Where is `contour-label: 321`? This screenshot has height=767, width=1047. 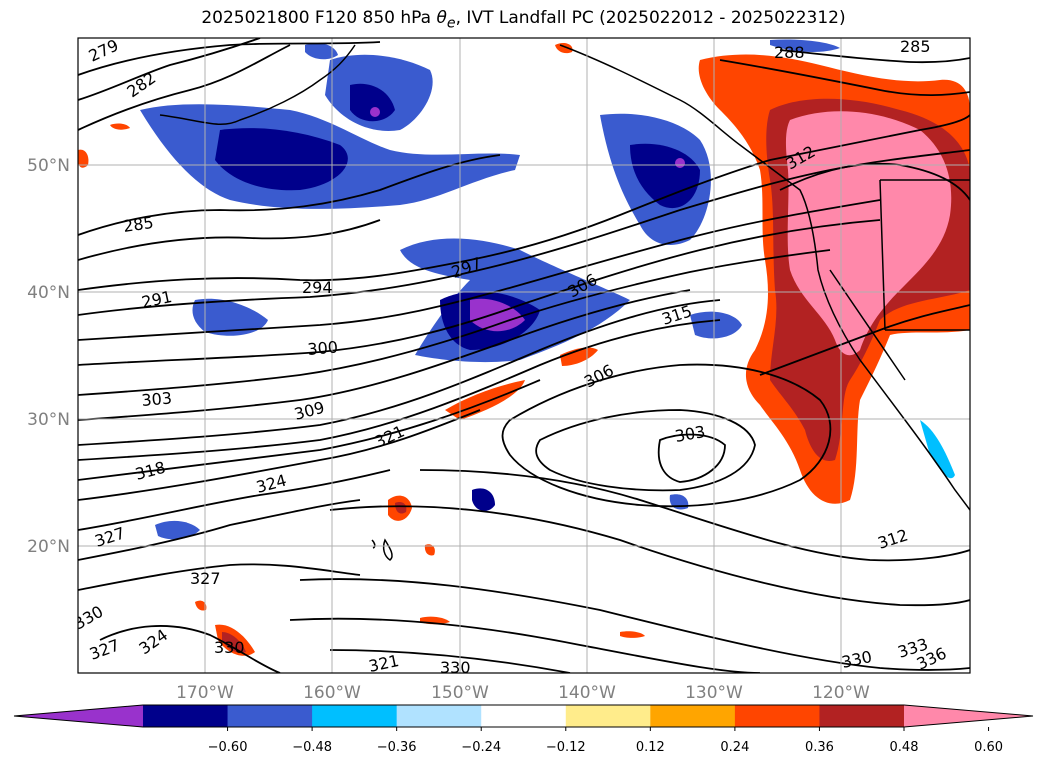 contour-label: 321 is located at coordinates (384, 663).